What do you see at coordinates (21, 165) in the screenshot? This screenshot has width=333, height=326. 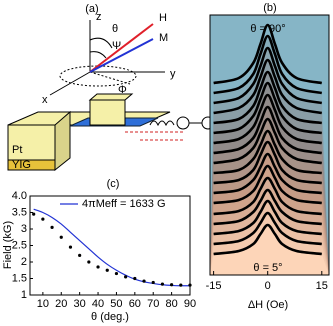 I see `layer-label: YIG` at bounding box center [21, 165].